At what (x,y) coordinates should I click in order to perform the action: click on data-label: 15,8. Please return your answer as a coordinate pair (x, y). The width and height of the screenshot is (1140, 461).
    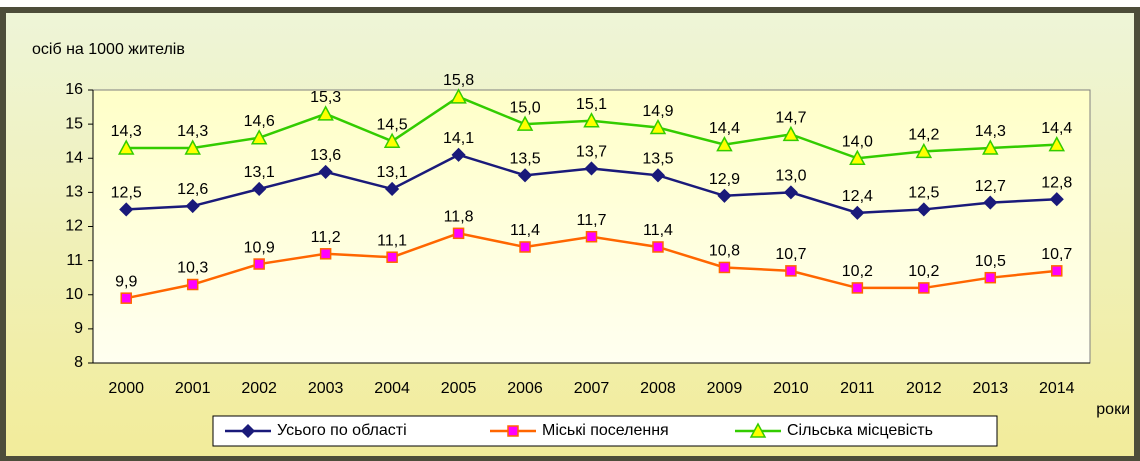
    Looking at the image, I should click on (458, 80).